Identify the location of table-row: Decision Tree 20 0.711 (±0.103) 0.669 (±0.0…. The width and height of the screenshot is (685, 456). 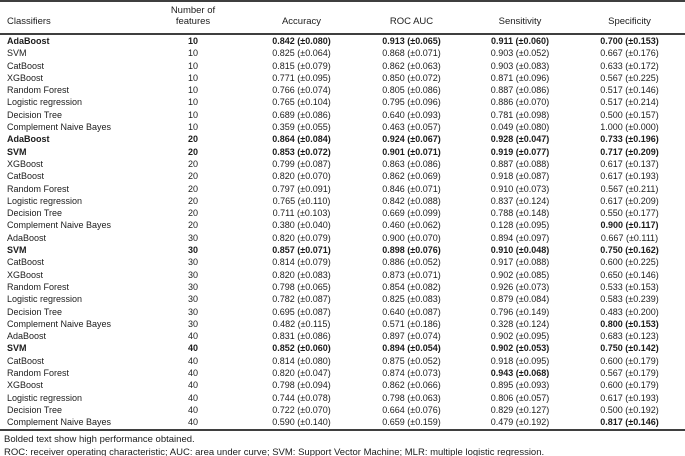
(342, 213).